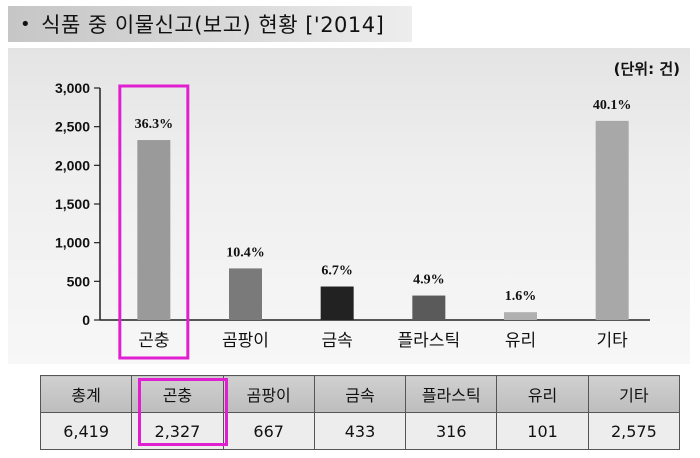  I want to click on x-tick-label: 유리, so click(520, 341).